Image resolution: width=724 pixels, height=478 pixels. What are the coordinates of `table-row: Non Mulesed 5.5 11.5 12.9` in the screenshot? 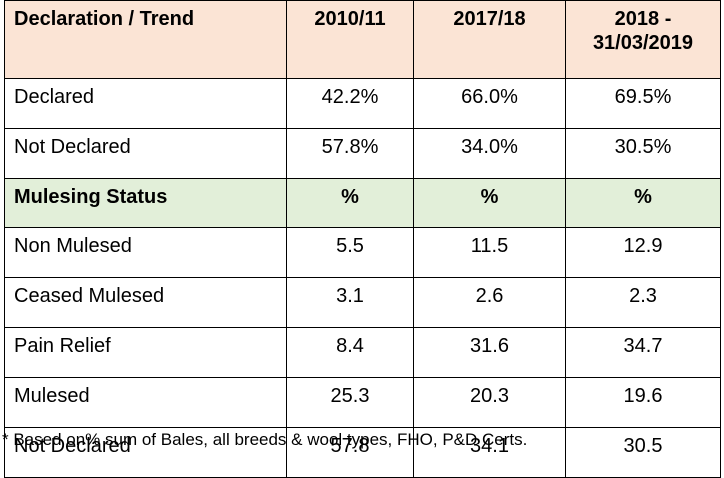 It's located at (362, 252).